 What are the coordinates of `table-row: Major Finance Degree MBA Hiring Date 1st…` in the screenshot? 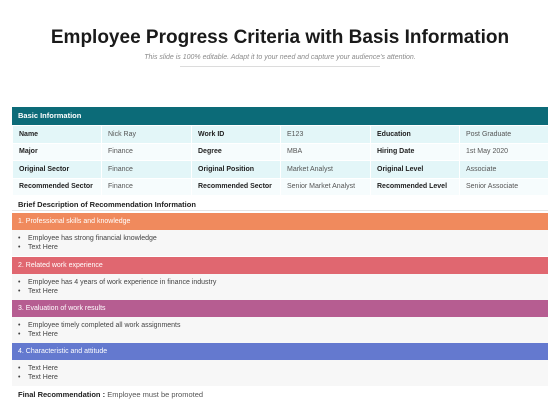 It's located at (280, 151).